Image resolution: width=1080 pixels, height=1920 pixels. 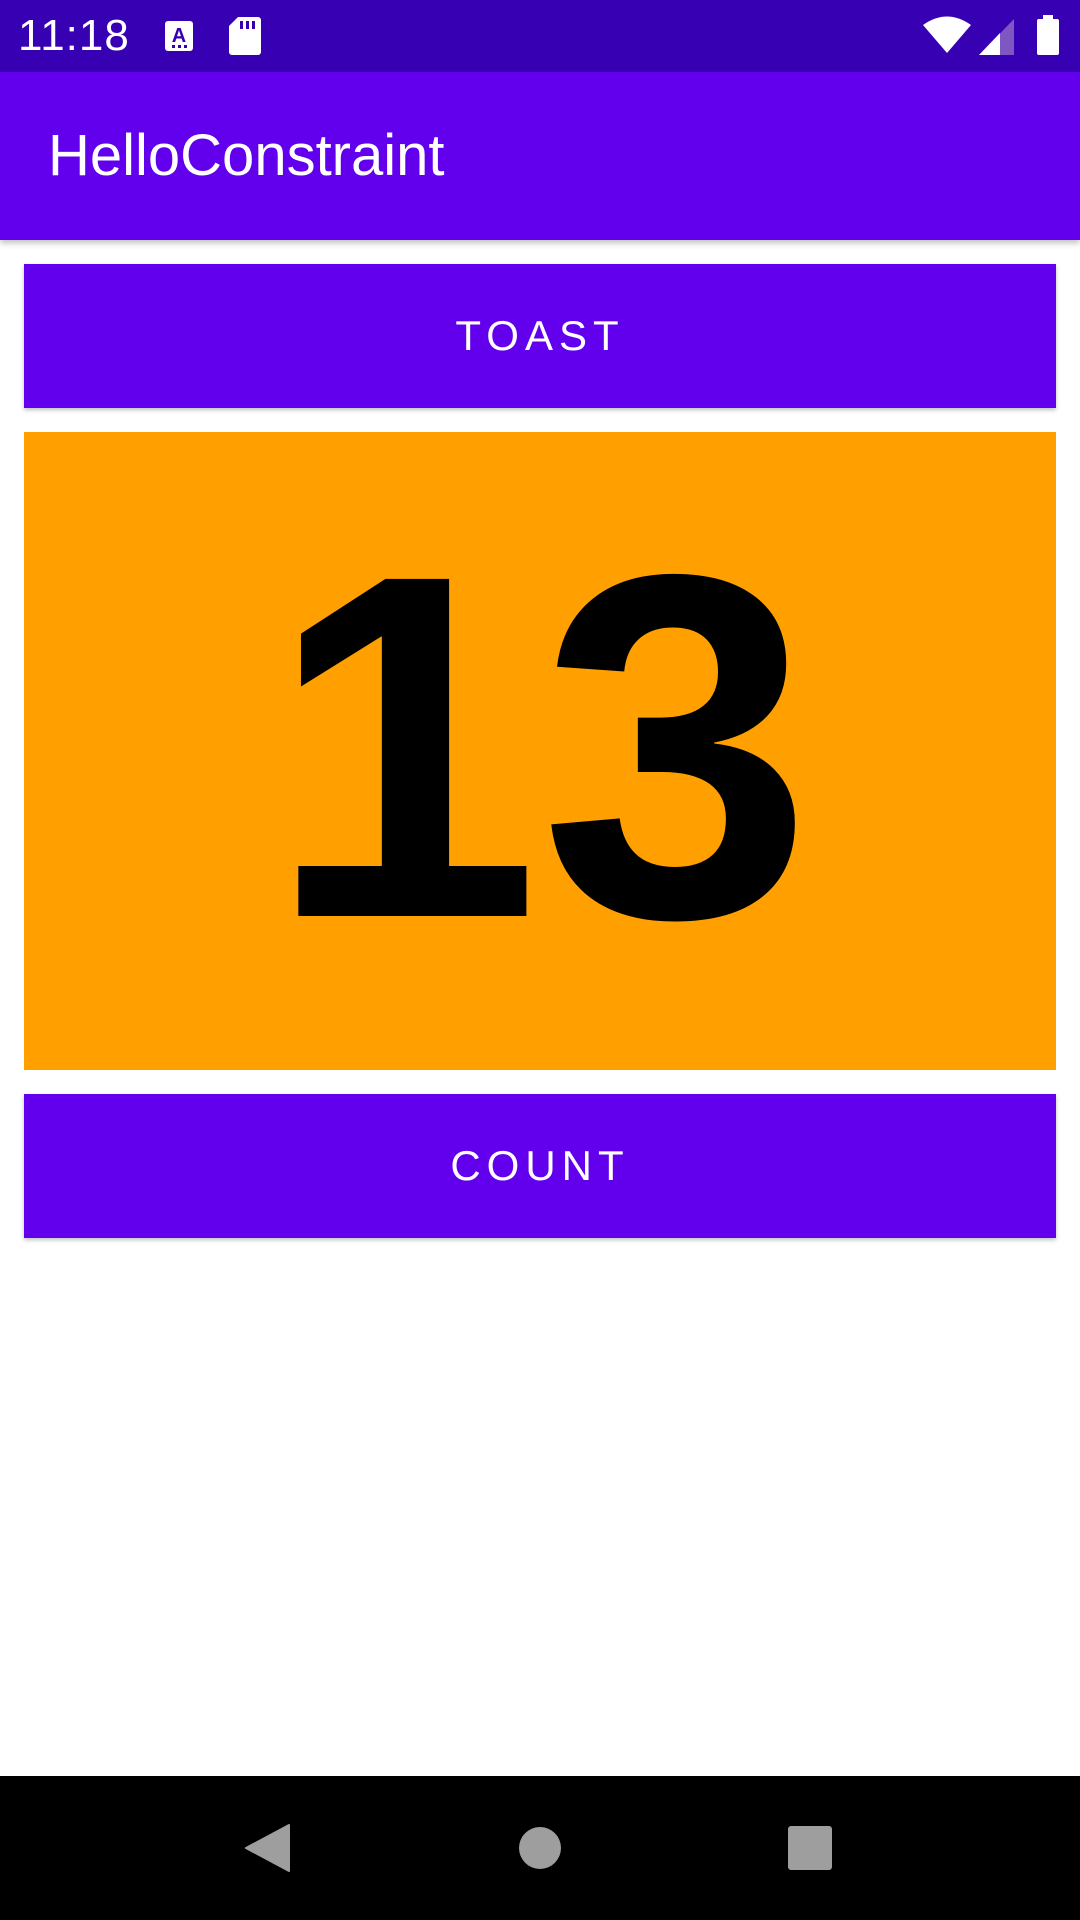 I want to click on counter-value: 13, so click(x=540, y=746).